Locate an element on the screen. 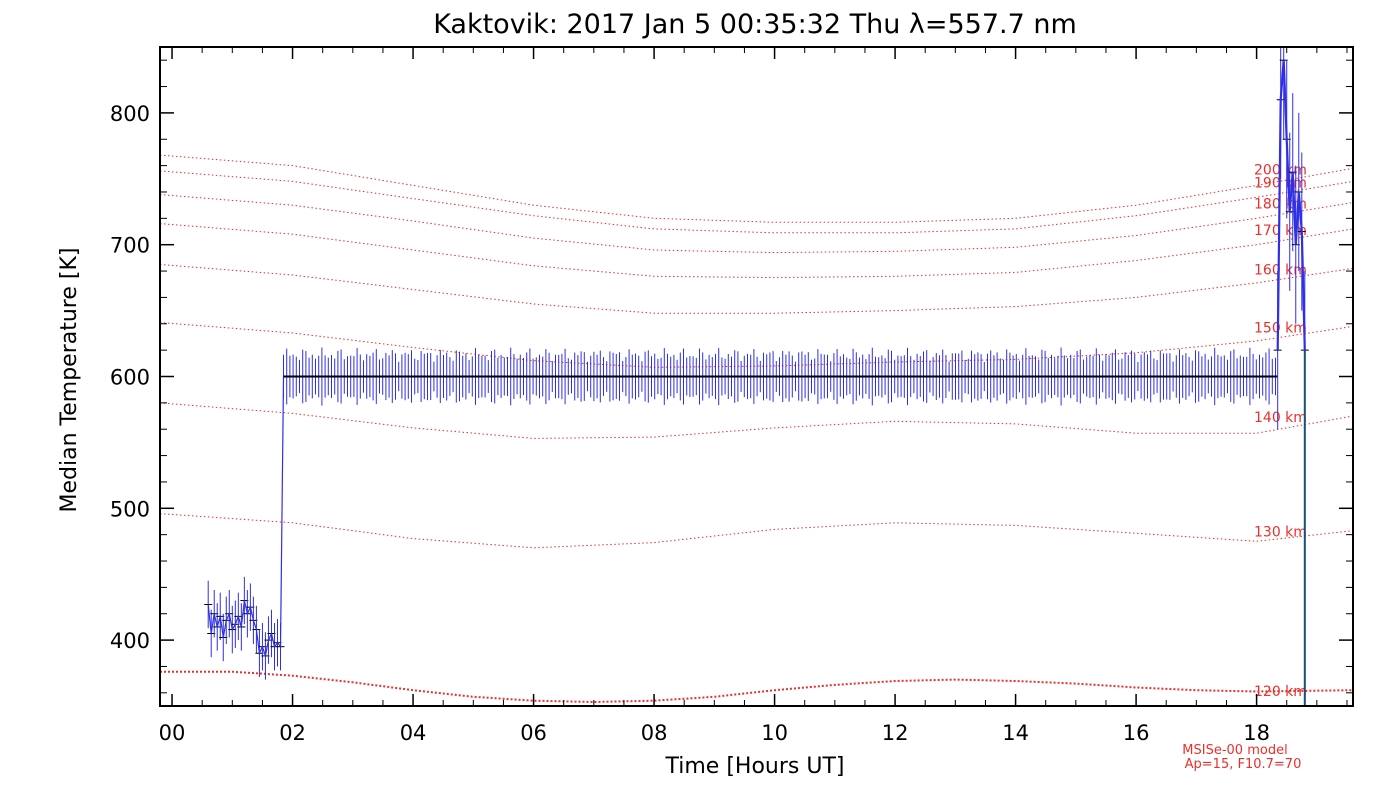 The image size is (1400, 800). model-curve-160-km is located at coordinates (756, 289).